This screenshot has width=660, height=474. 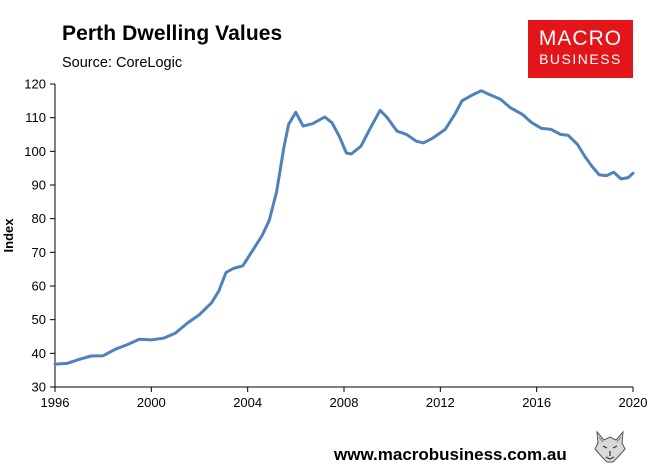 I want to click on y-tick-label: 30, so click(x=39, y=387).